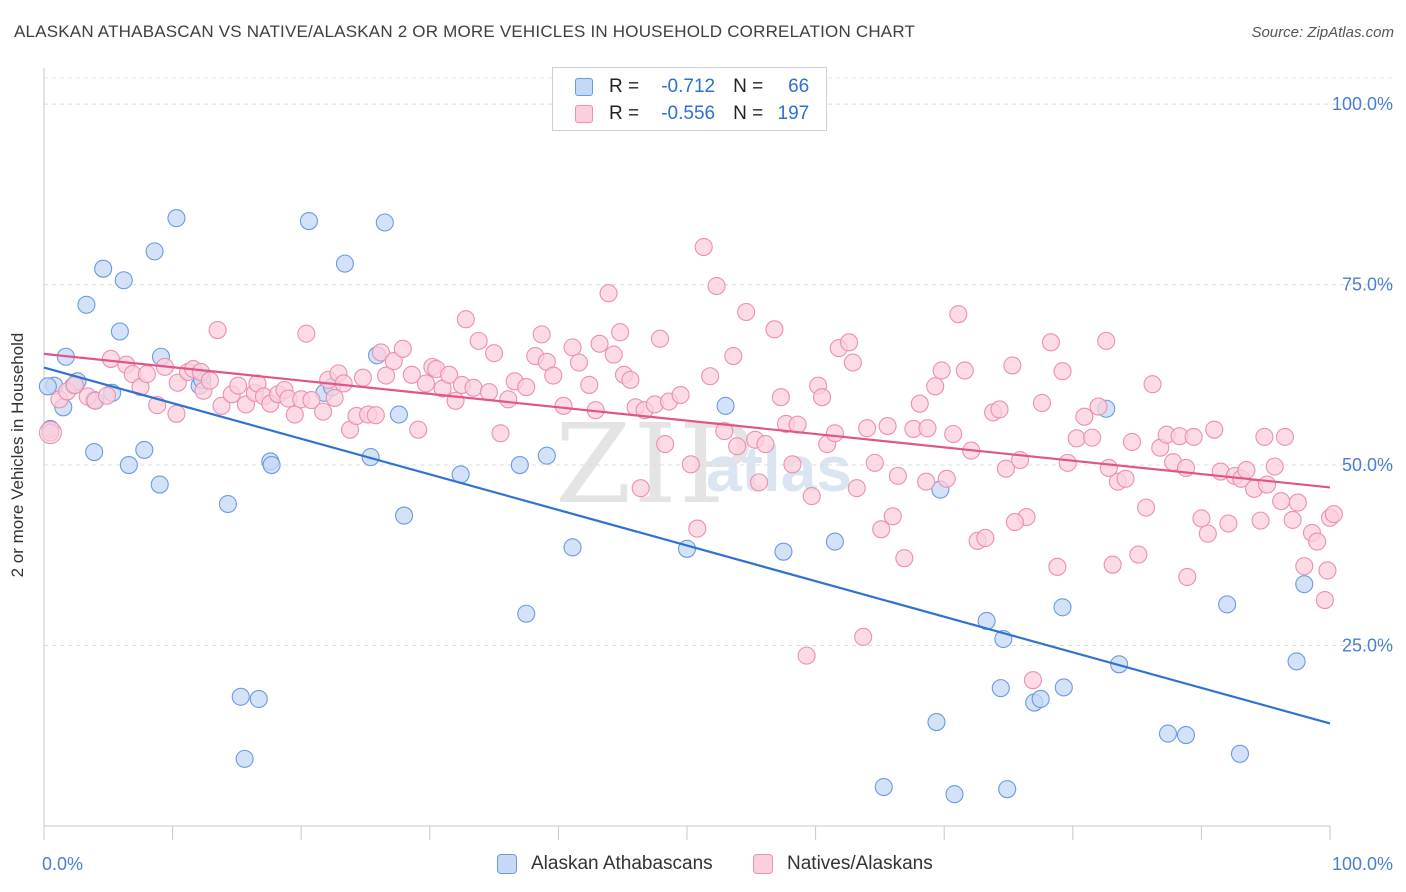 This screenshot has height=892, width=1406. I want to click on y-tick-label: 50.0%, so click(1367, 465).